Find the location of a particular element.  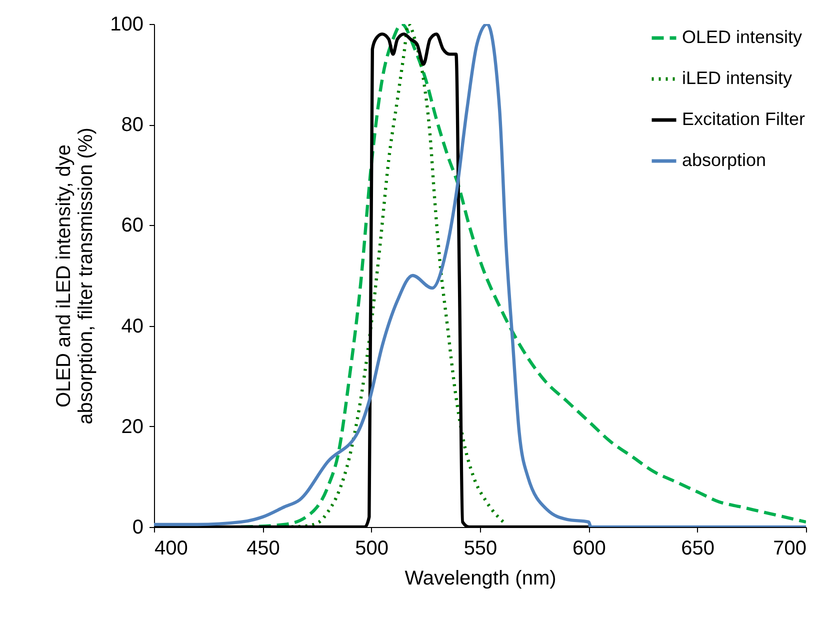

x-tick-label: 600 is located at coordinates (589, 549).